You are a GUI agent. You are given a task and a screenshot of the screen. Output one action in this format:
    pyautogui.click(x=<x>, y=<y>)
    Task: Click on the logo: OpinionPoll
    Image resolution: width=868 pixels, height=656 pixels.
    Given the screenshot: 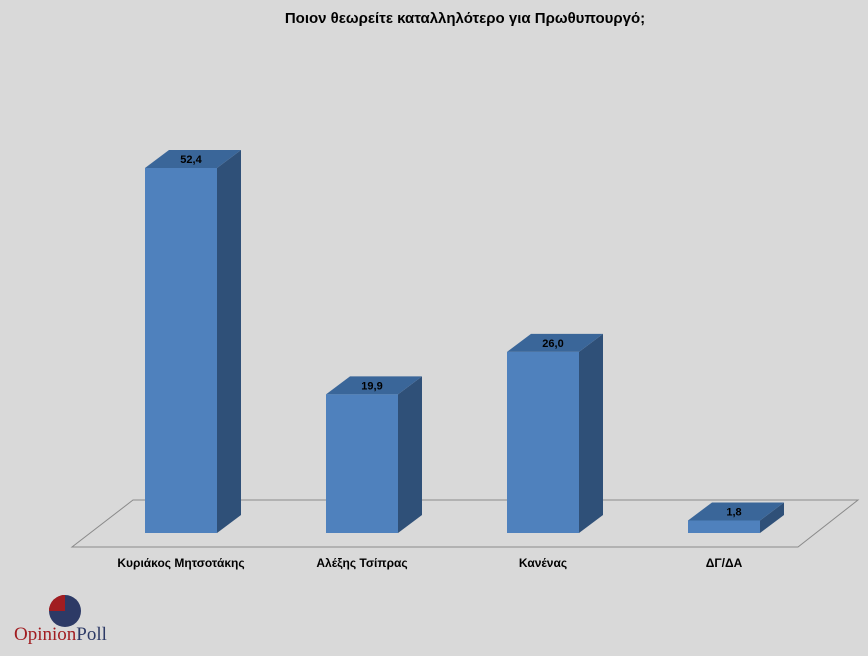 What is the action you would take?
    pyautogui.click(x=60, y=620)
    